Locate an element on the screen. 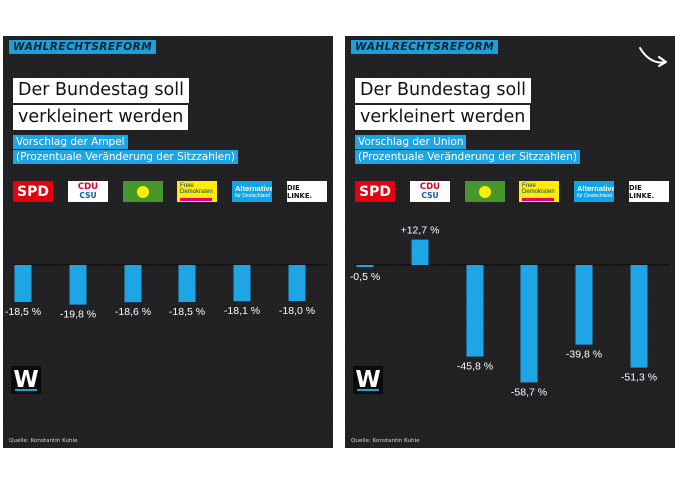 The height and width of the screenshot is (483, 680). data-label: -0,5 % is located at coordinates (365, 277).